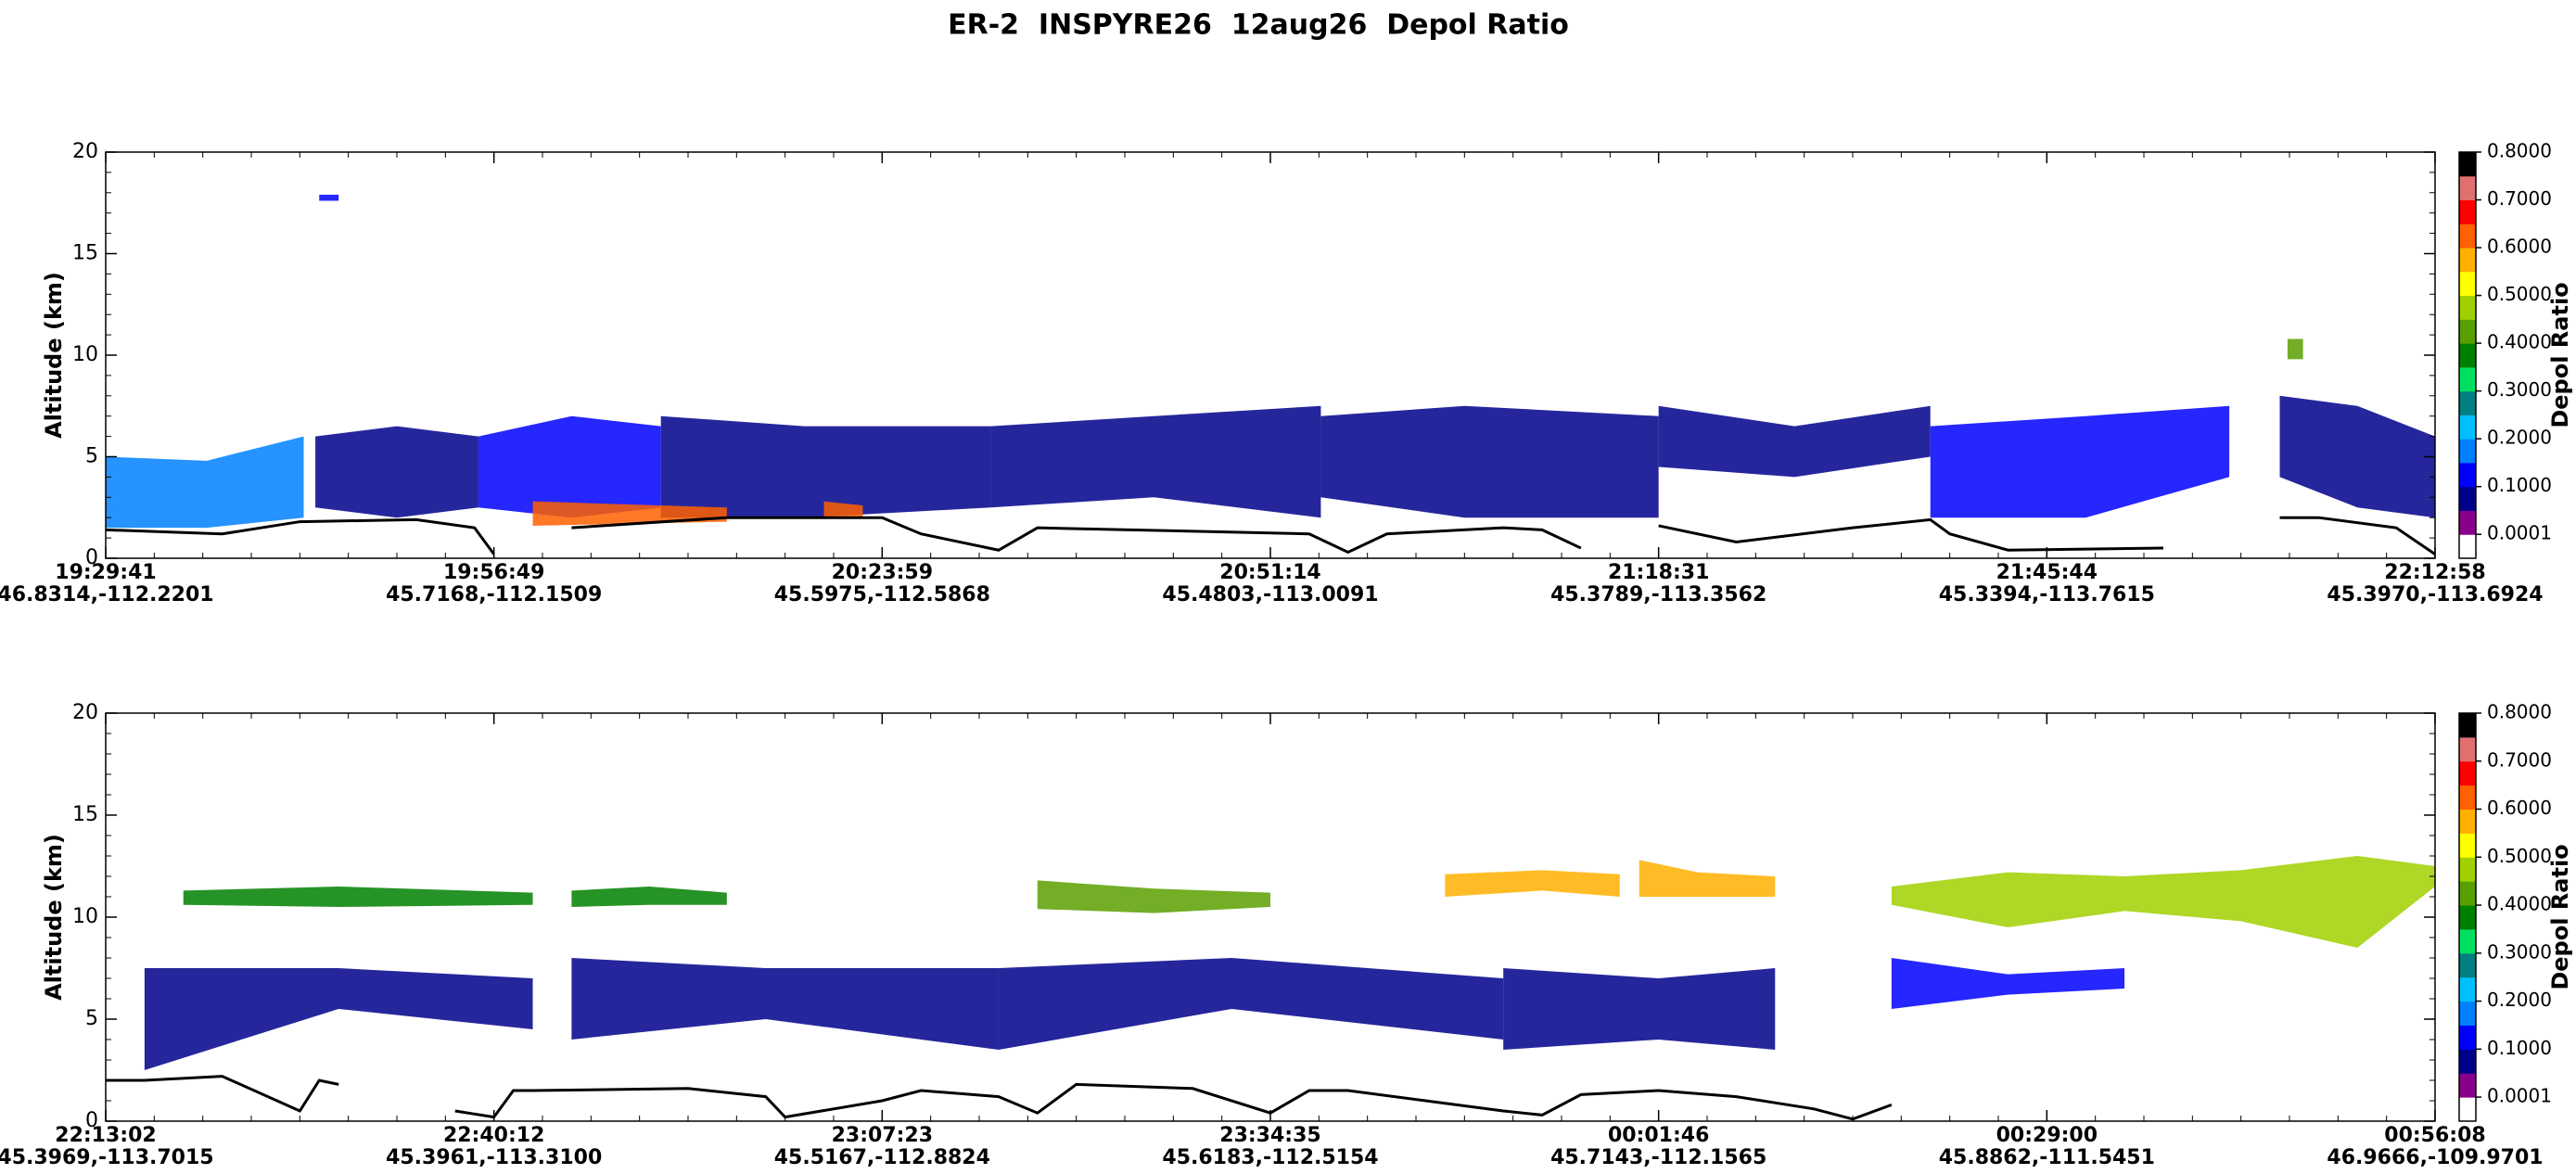 The width and height of the screenshot is (2576, 1174). I want to click on x-tick-coords: 45.5167,-112.8824, so click(882, 1158).